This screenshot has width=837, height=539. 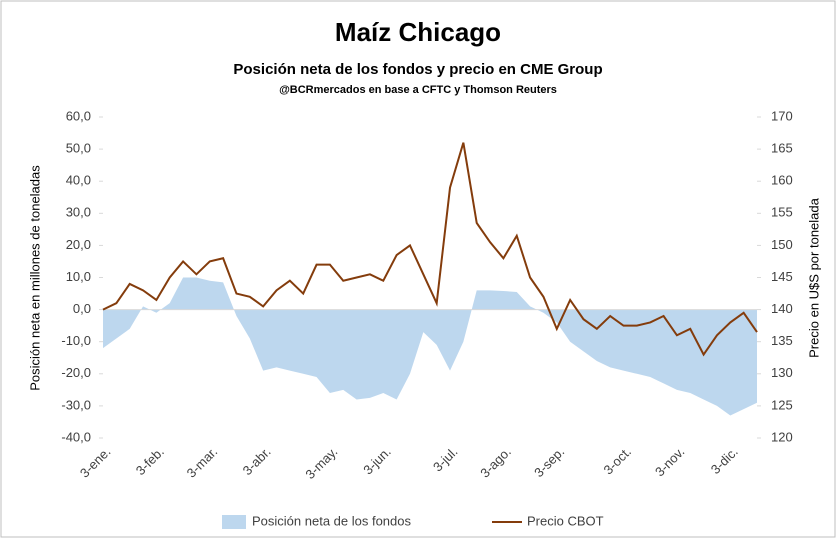 What do you see at coordinates (782, 436) in the screenshot?
I see `y2-tick-label: 120` at bounding box center [782, 436].